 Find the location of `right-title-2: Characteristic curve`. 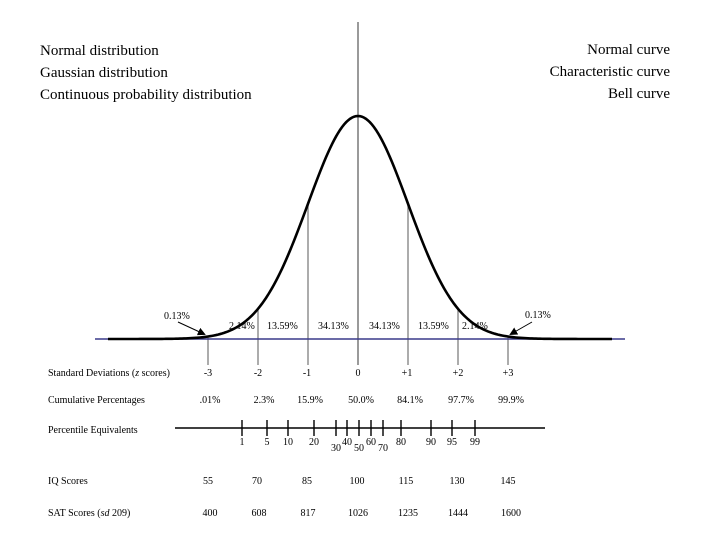

right-title-2: Characteristic curve is located at coordinates (609, 72).